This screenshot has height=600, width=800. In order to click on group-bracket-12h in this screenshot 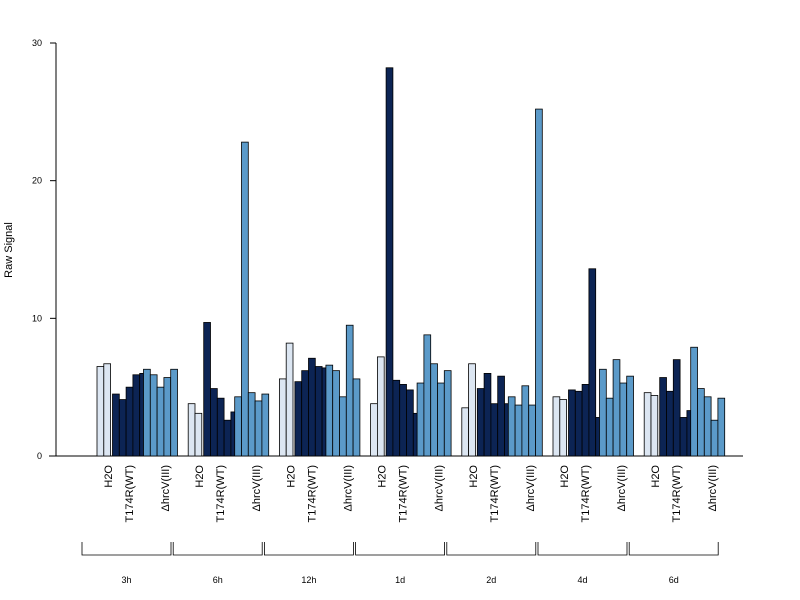, I will do `click(309, 549)`.